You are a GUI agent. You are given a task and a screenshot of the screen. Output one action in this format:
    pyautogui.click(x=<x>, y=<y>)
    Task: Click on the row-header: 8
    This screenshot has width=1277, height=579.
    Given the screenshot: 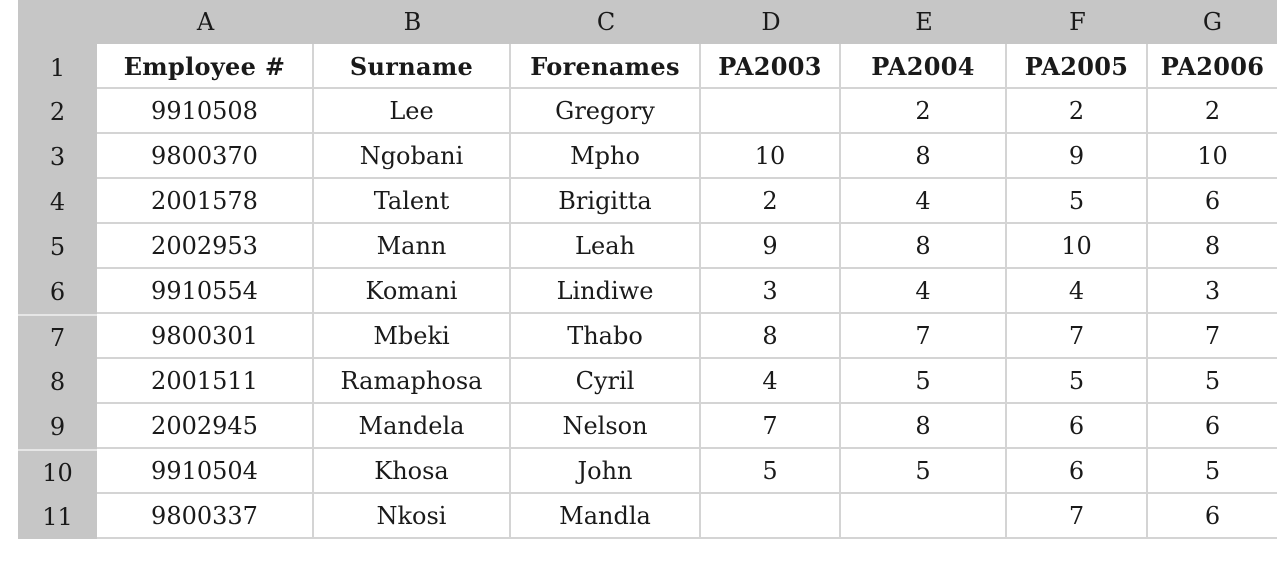 What is the action you would take?
    pyautogui.click(x=57, y=381)
    